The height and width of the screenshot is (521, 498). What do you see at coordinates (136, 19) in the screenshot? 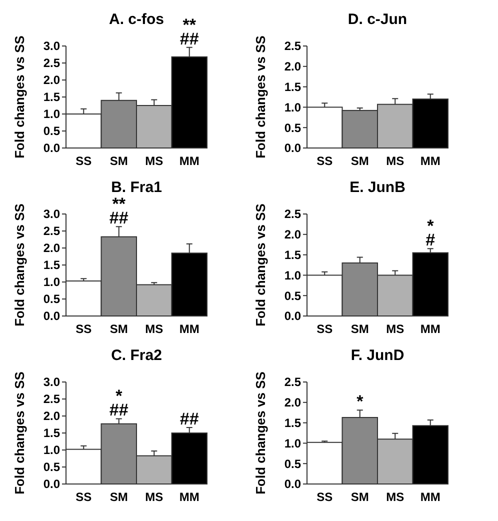
I see `chart-title: A. c-fos` at bounding box center [136, 19].